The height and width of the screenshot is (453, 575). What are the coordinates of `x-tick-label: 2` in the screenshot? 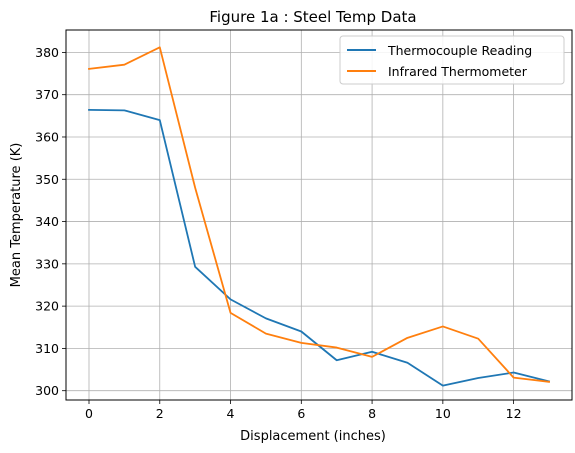 It's located at (160, 413).